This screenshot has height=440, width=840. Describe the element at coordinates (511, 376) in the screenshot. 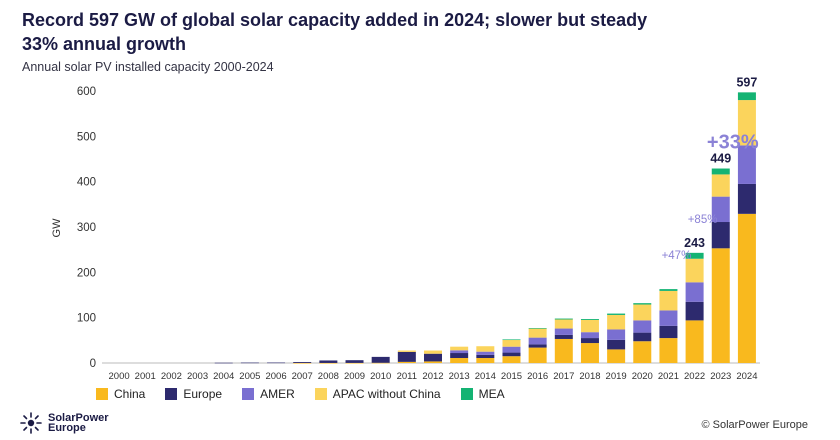

I see `x-tick-label: 2015` at that location.